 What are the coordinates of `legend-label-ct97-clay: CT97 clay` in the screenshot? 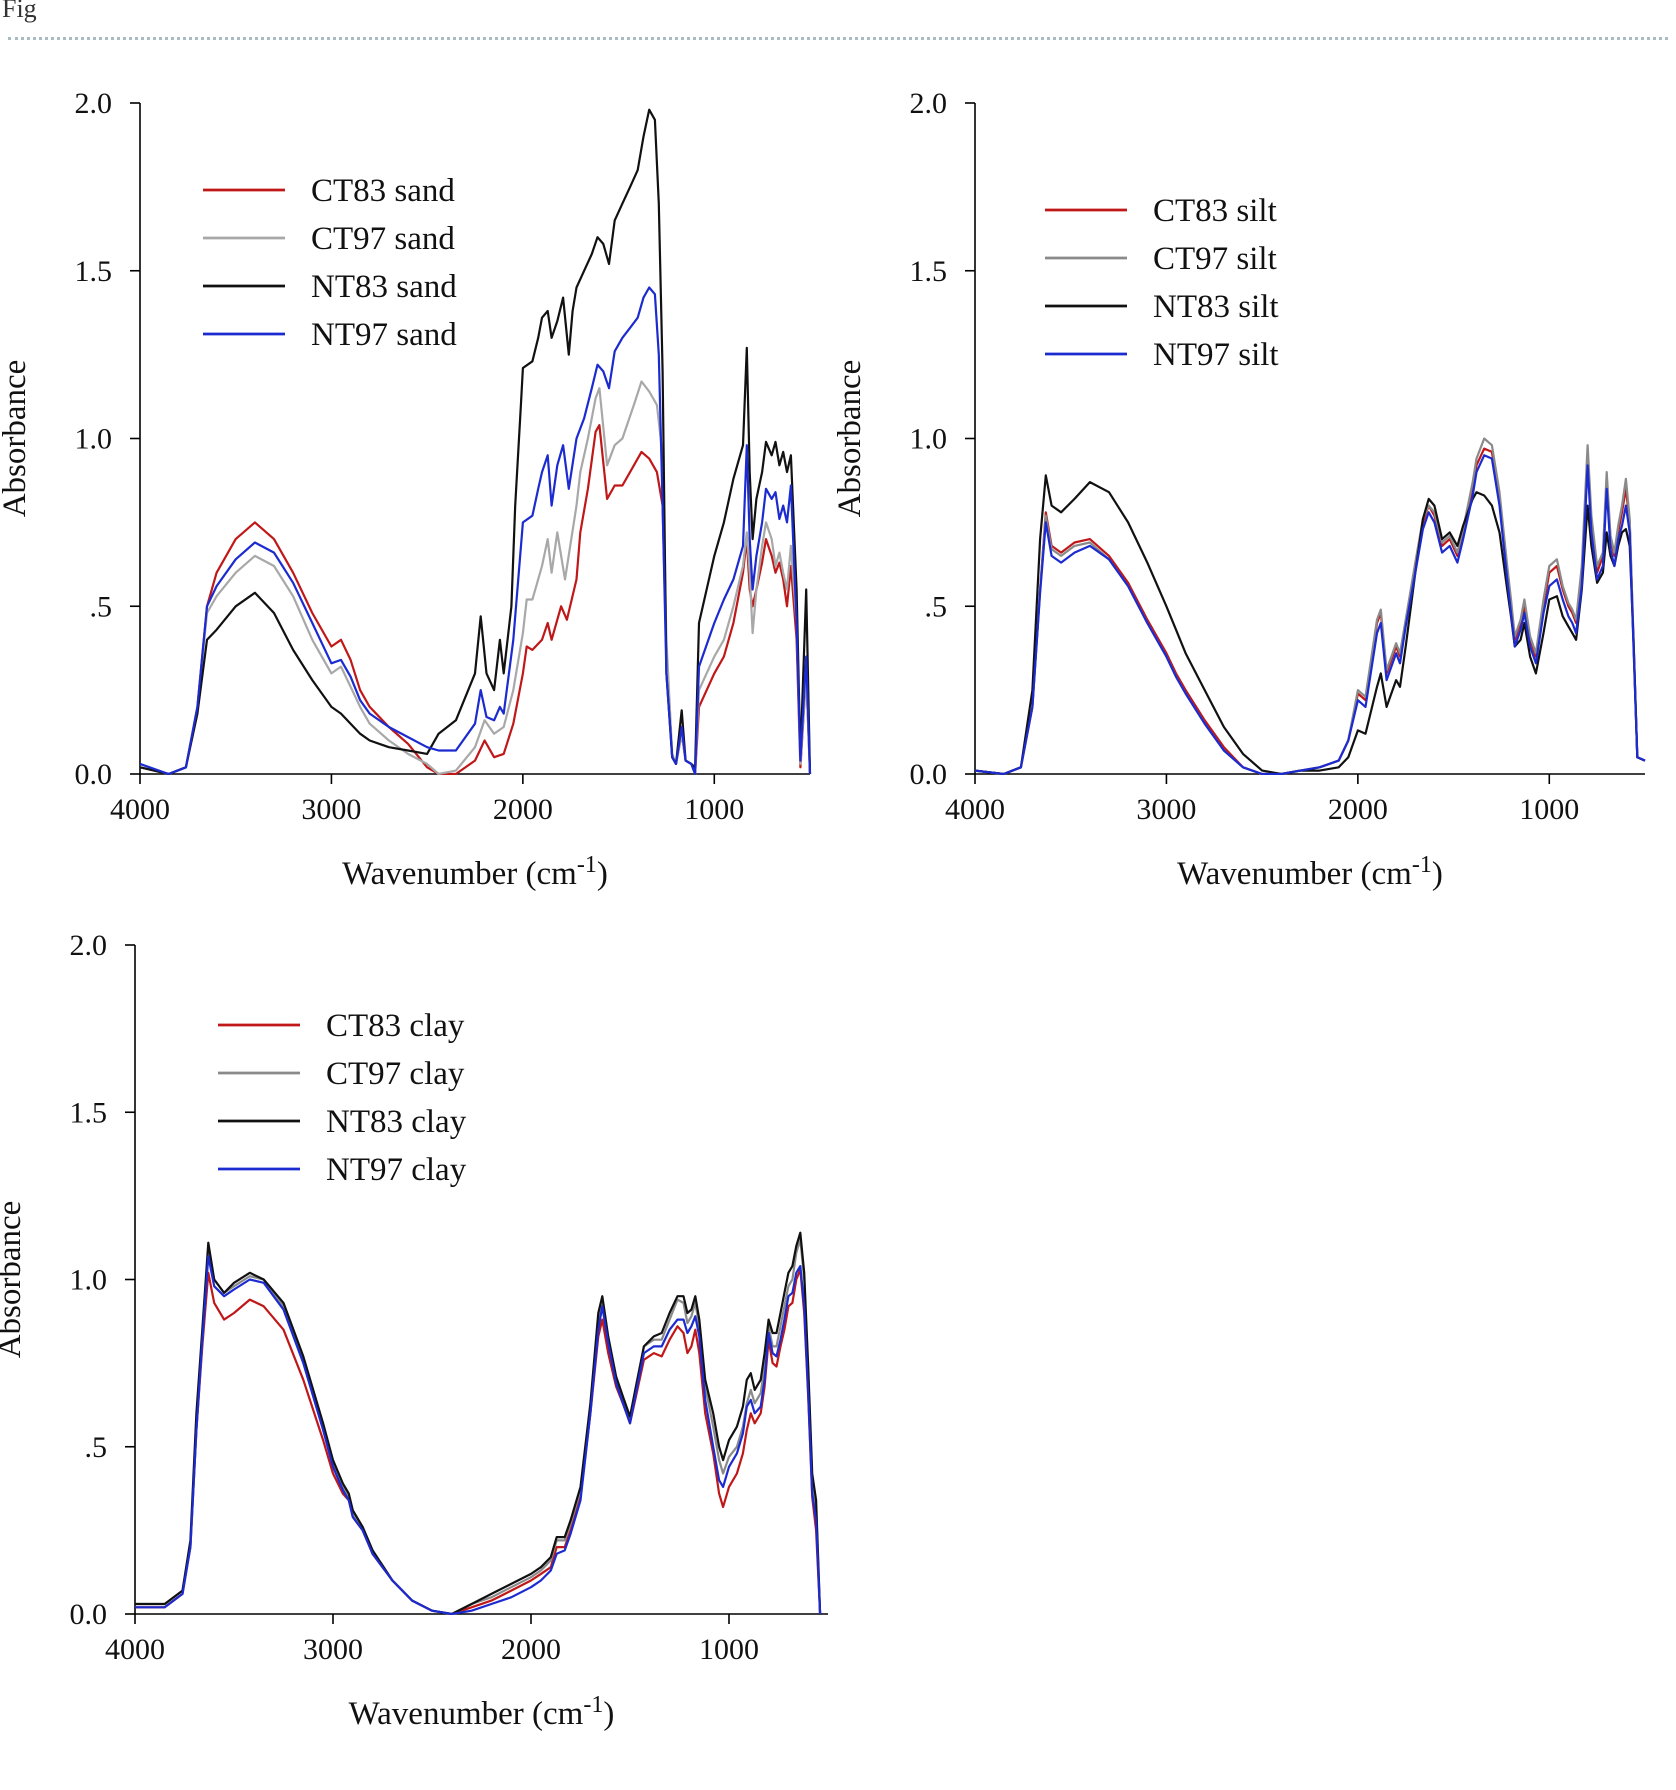 It's located at (395, 1074).